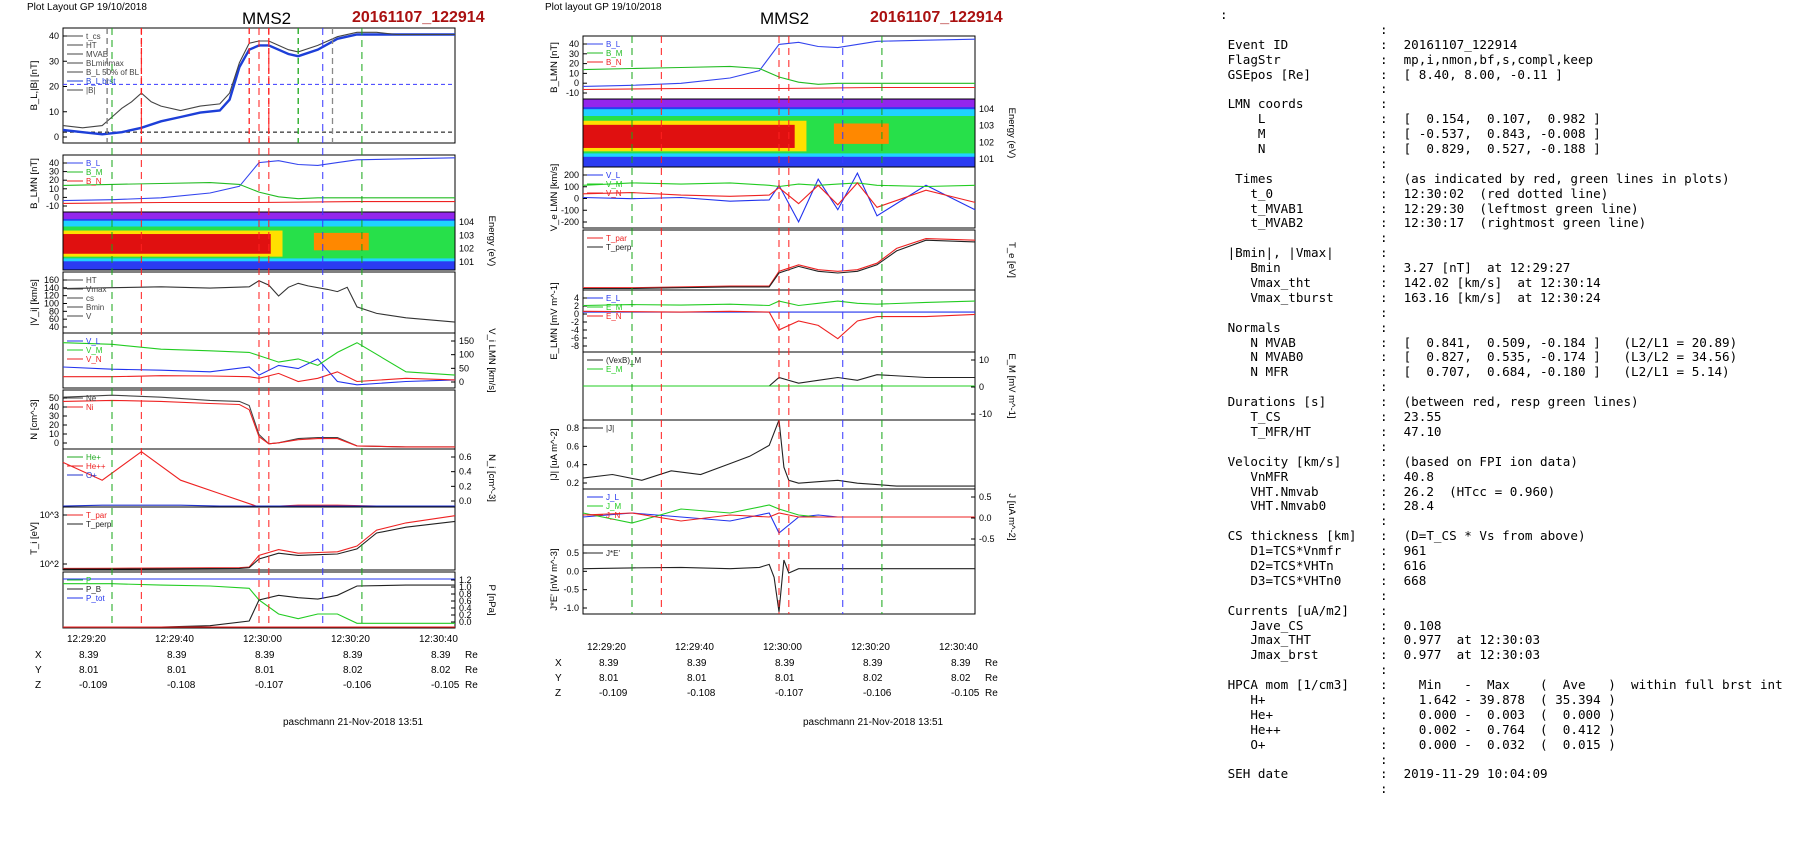  Describe the element at coordinates (576, 298) in the screenshot. I see `y-tick-label: 4` at that location.